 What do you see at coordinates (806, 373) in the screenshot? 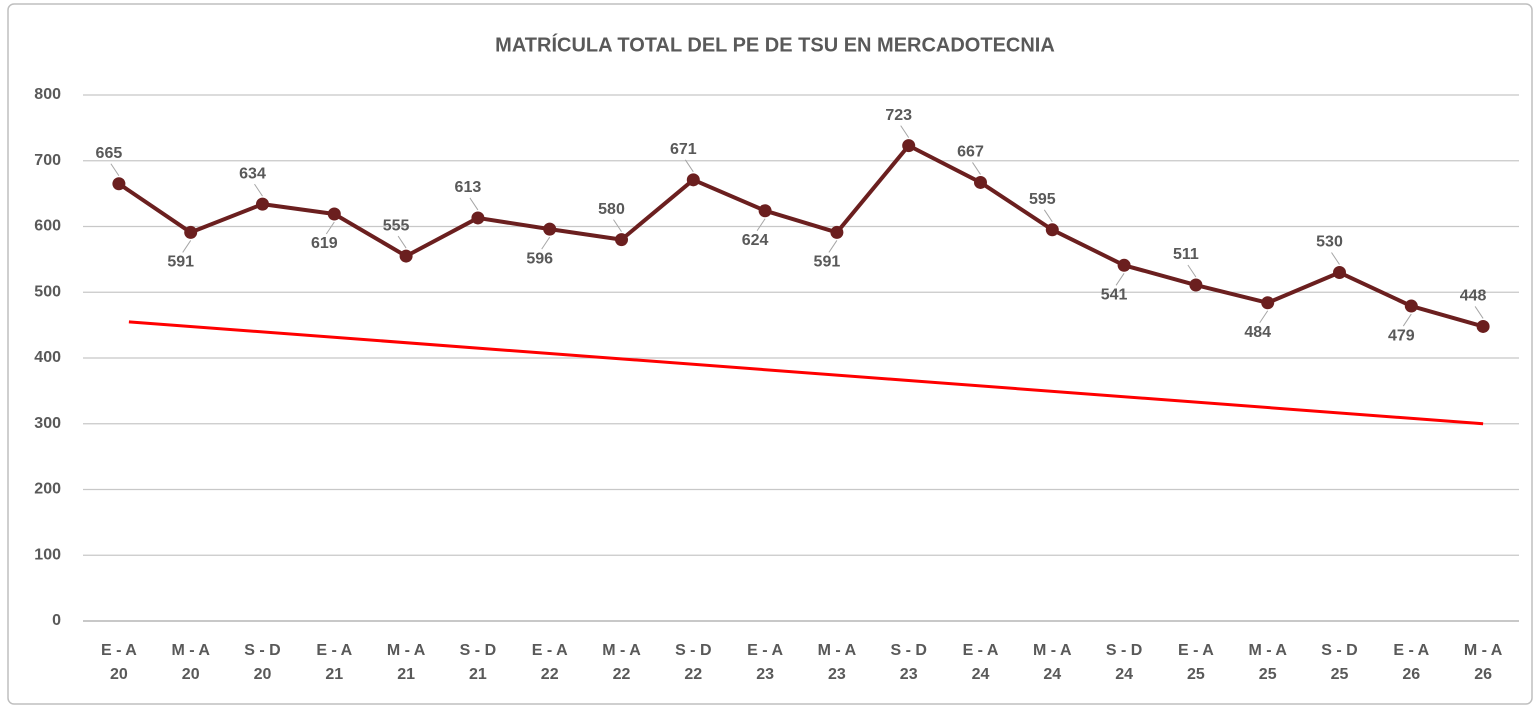
I see `trendline` at bounding box center [806, 373].